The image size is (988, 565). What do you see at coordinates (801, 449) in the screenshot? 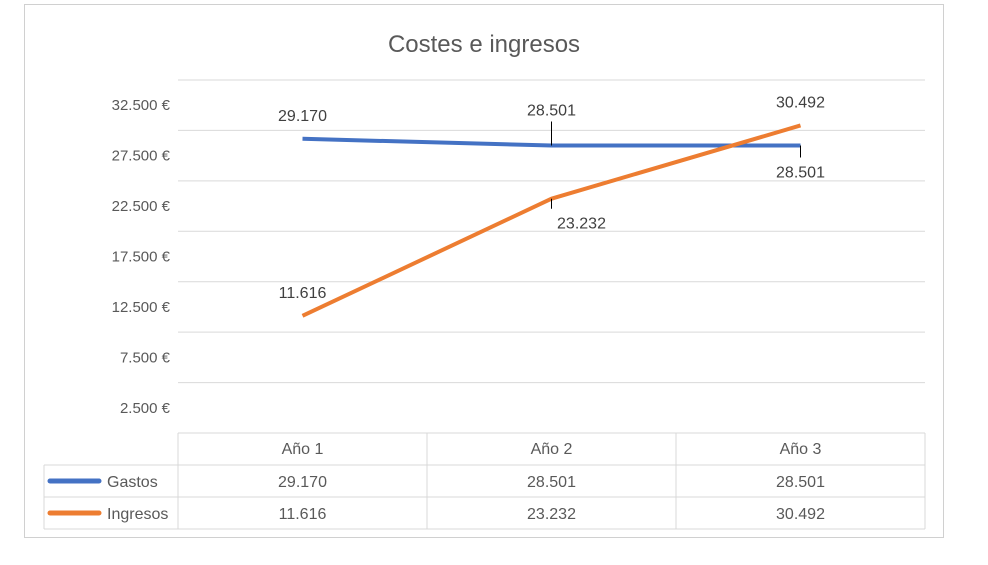
I see `x-category-label: Año 3` at bounding box center [801, 449].